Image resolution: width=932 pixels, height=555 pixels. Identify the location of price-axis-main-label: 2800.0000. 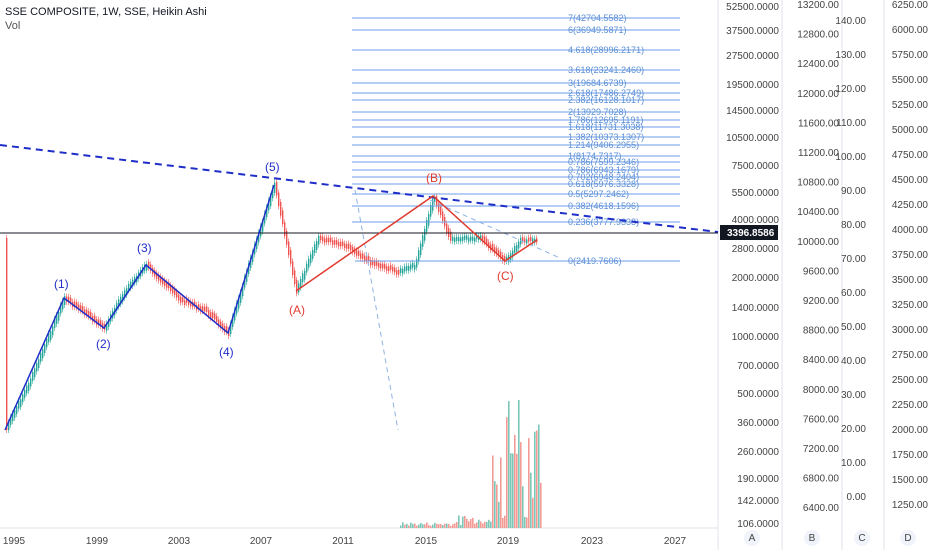
(756, 249).